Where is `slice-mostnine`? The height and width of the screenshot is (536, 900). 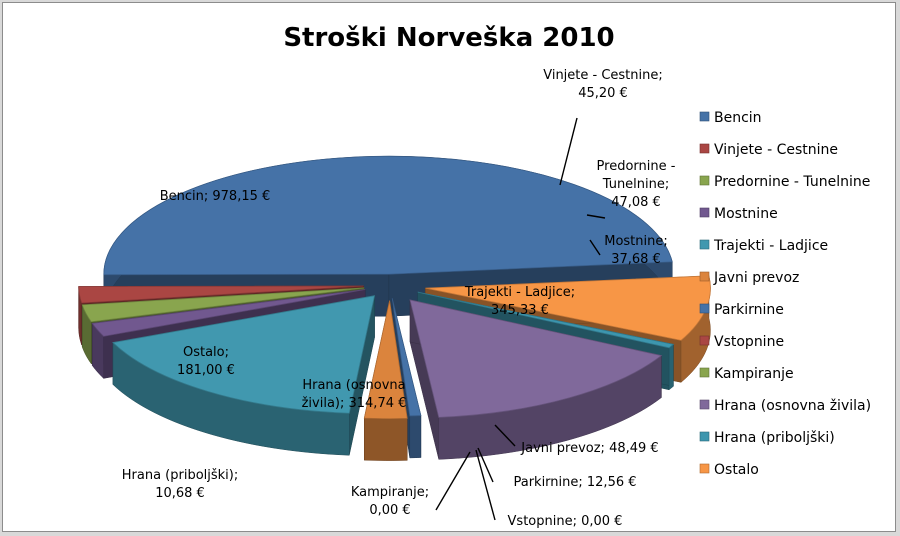 slice-mostnine is located at coordinates (228, 313).